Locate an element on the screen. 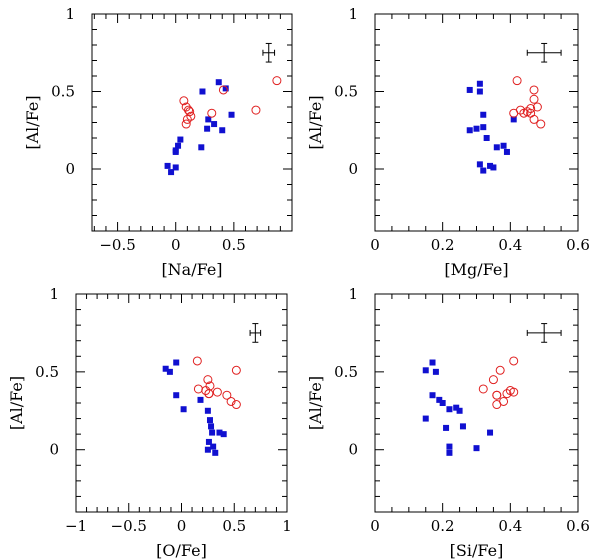 The width and height of the screenshot is (600, 560). x-tick-label: 0.5 is located at coordinates (234, 526).